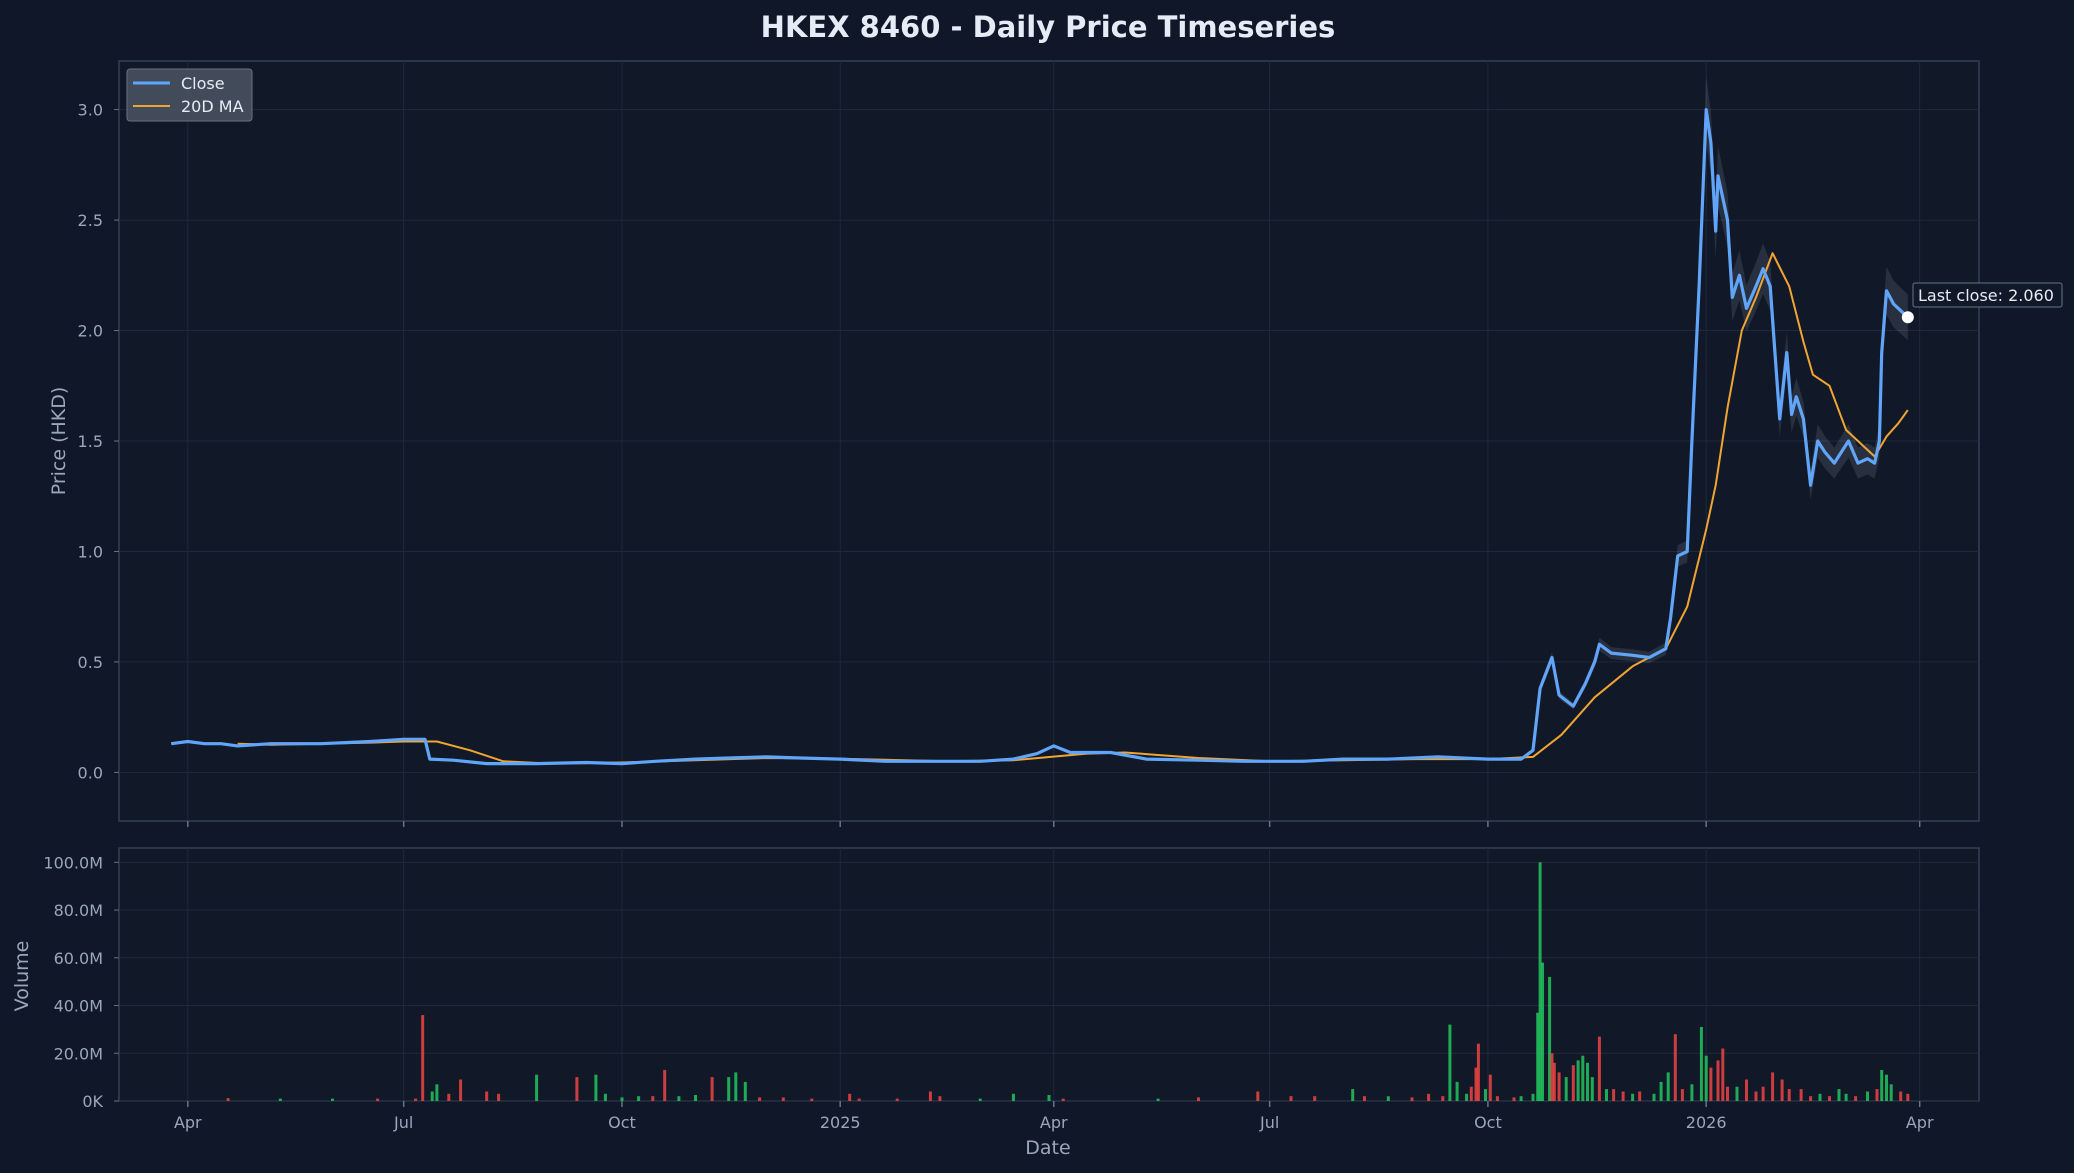 The height and width of the screenshot is (1173, 2074). I want to click on price-y-tick-label: 2.0, so click(90, 331).